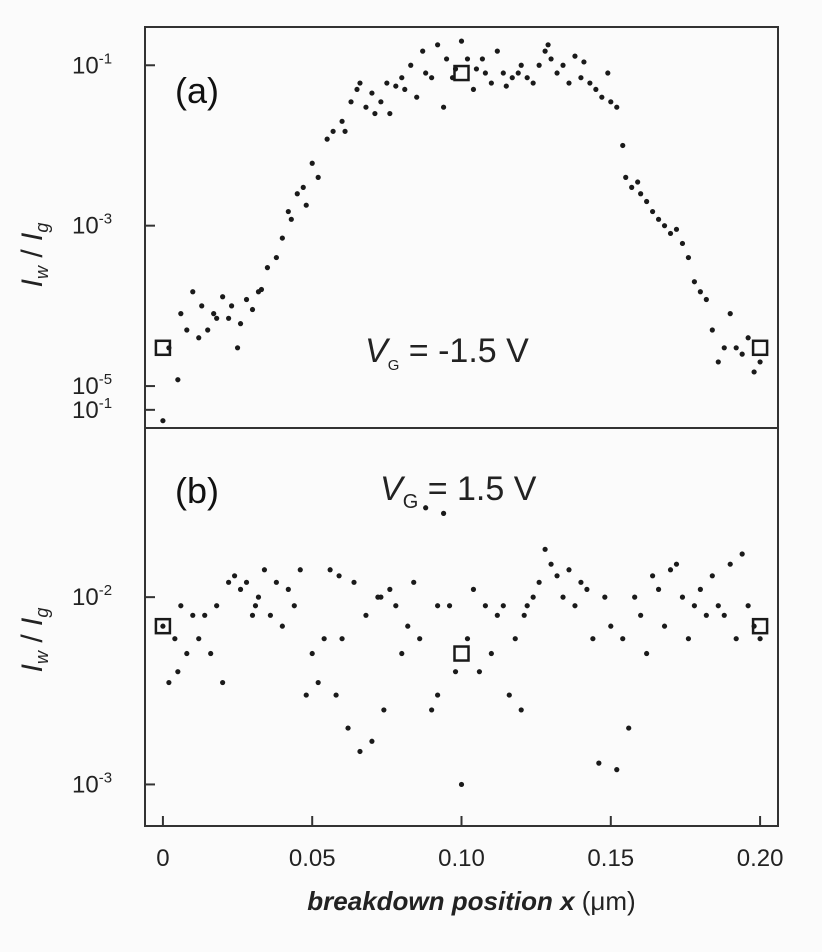 This screenshot has width=822, height=952. I want to click on panel-b-y-ticks: 10⁻³ 10⁻² 10⁻¹, so click(113, 596).